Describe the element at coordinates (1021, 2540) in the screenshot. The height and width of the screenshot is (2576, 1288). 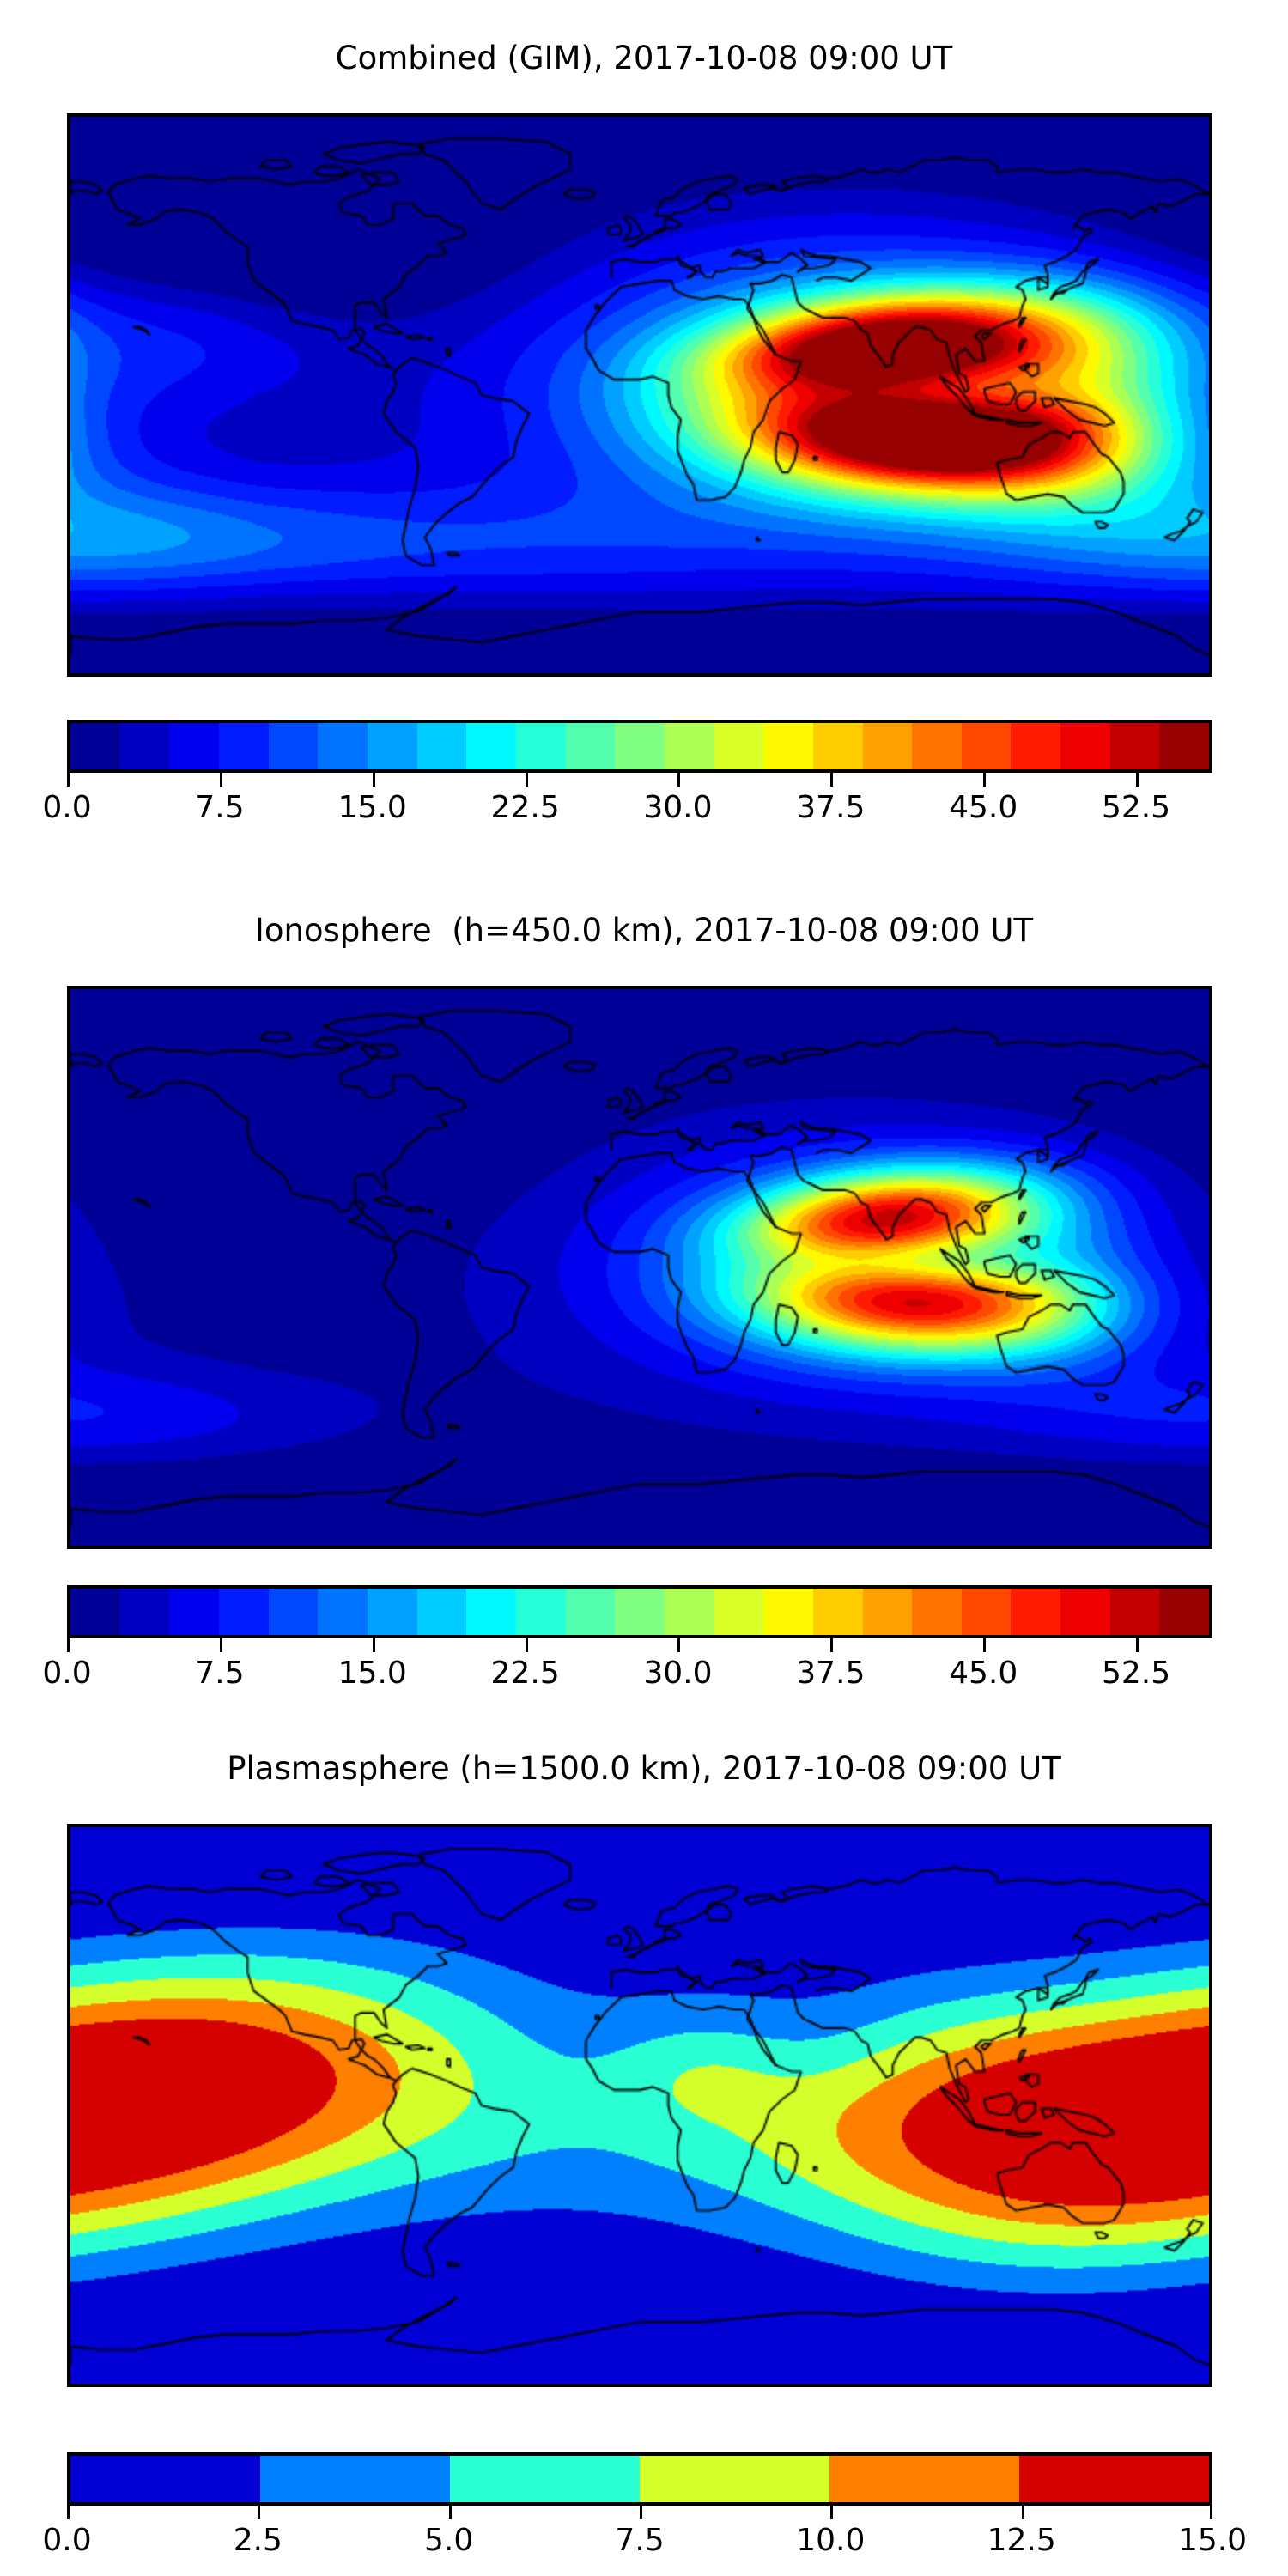
I see `colorbar-tick-label: 12.5` at that location.